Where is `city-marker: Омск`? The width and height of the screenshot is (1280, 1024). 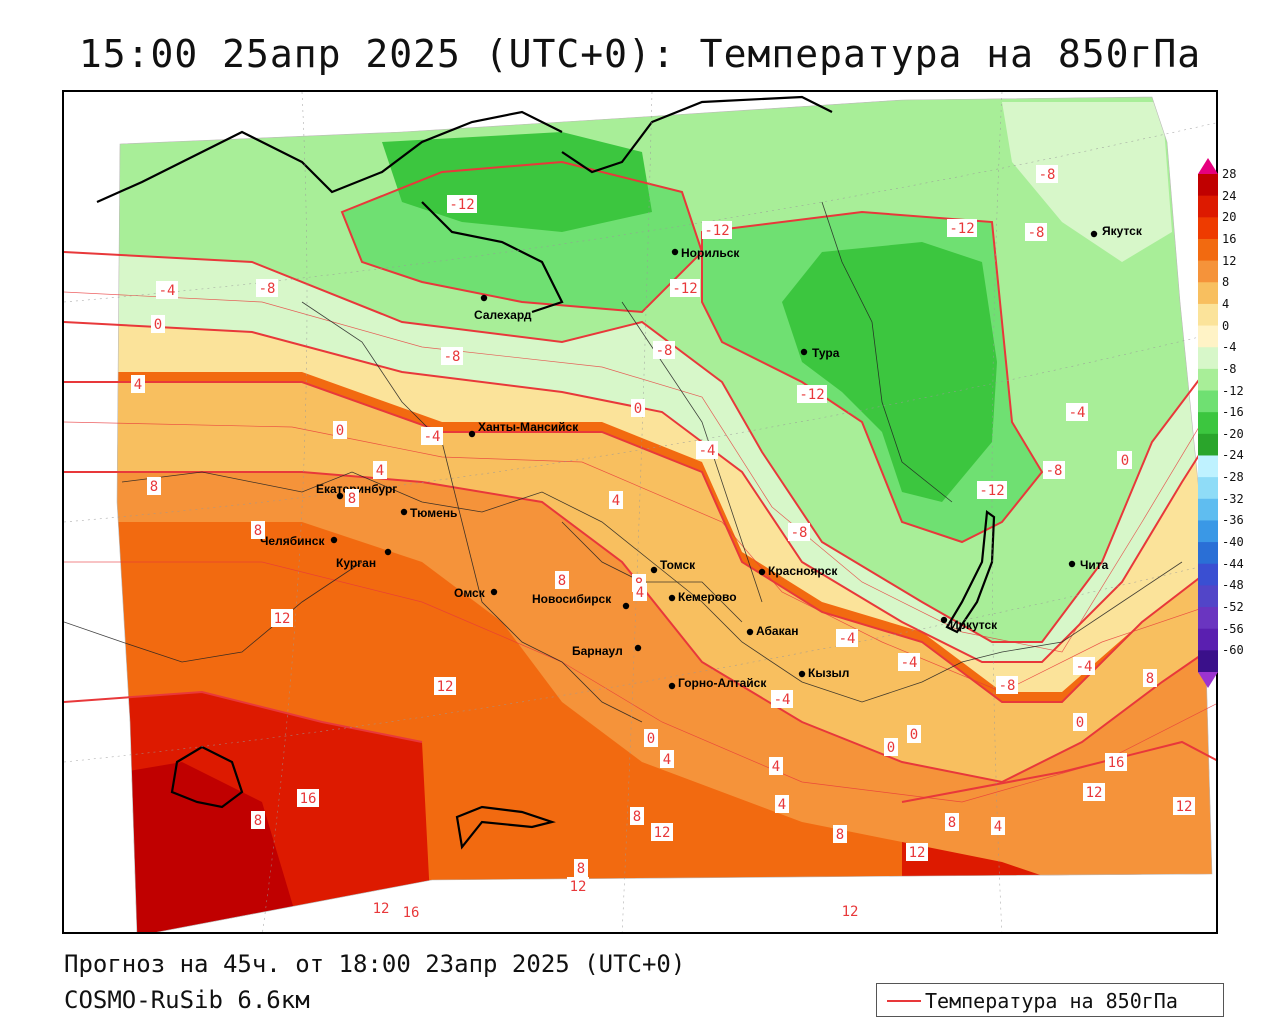 city-marker: Омск is located at coordinates (476, 593).